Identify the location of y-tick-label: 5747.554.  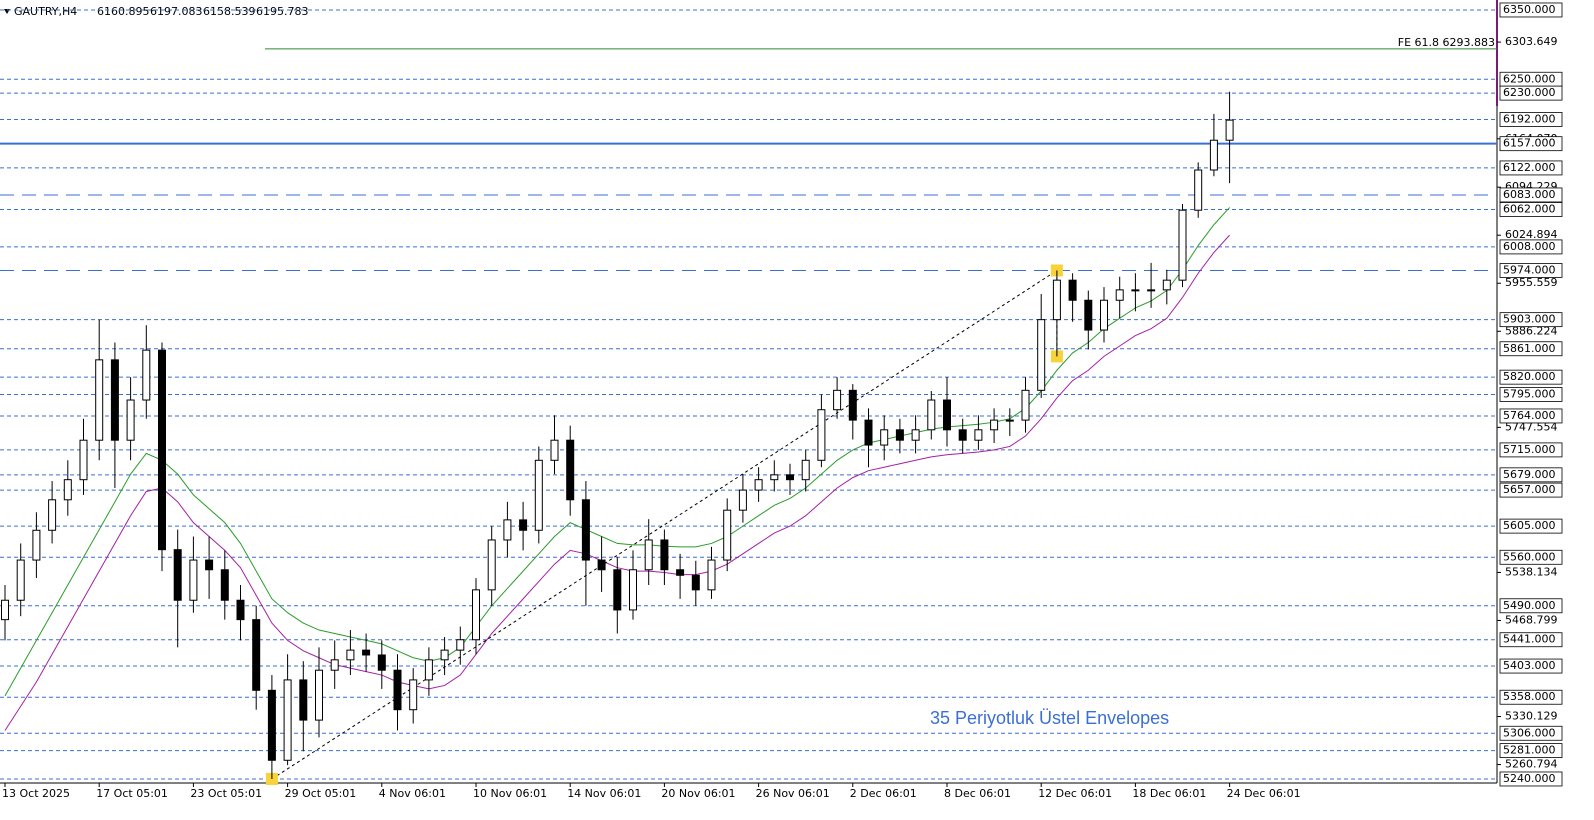
(1531, 426).